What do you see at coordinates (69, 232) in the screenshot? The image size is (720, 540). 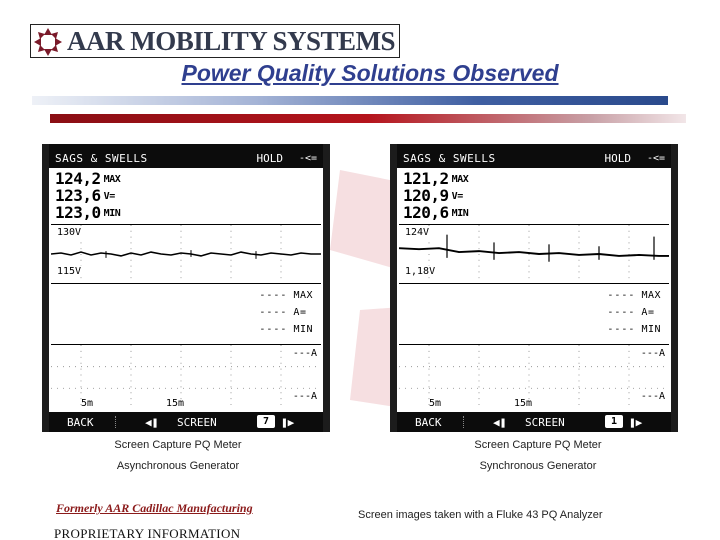 I see `upper-voltage-limit: 130V` at bounding box center [69, 232].